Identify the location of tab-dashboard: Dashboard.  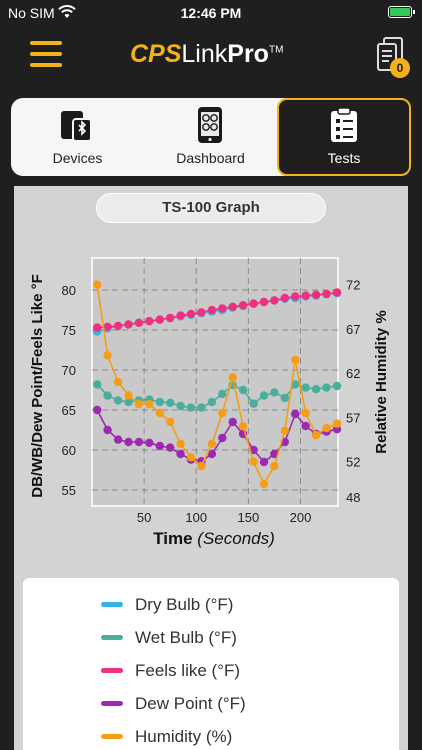
(210, 137).